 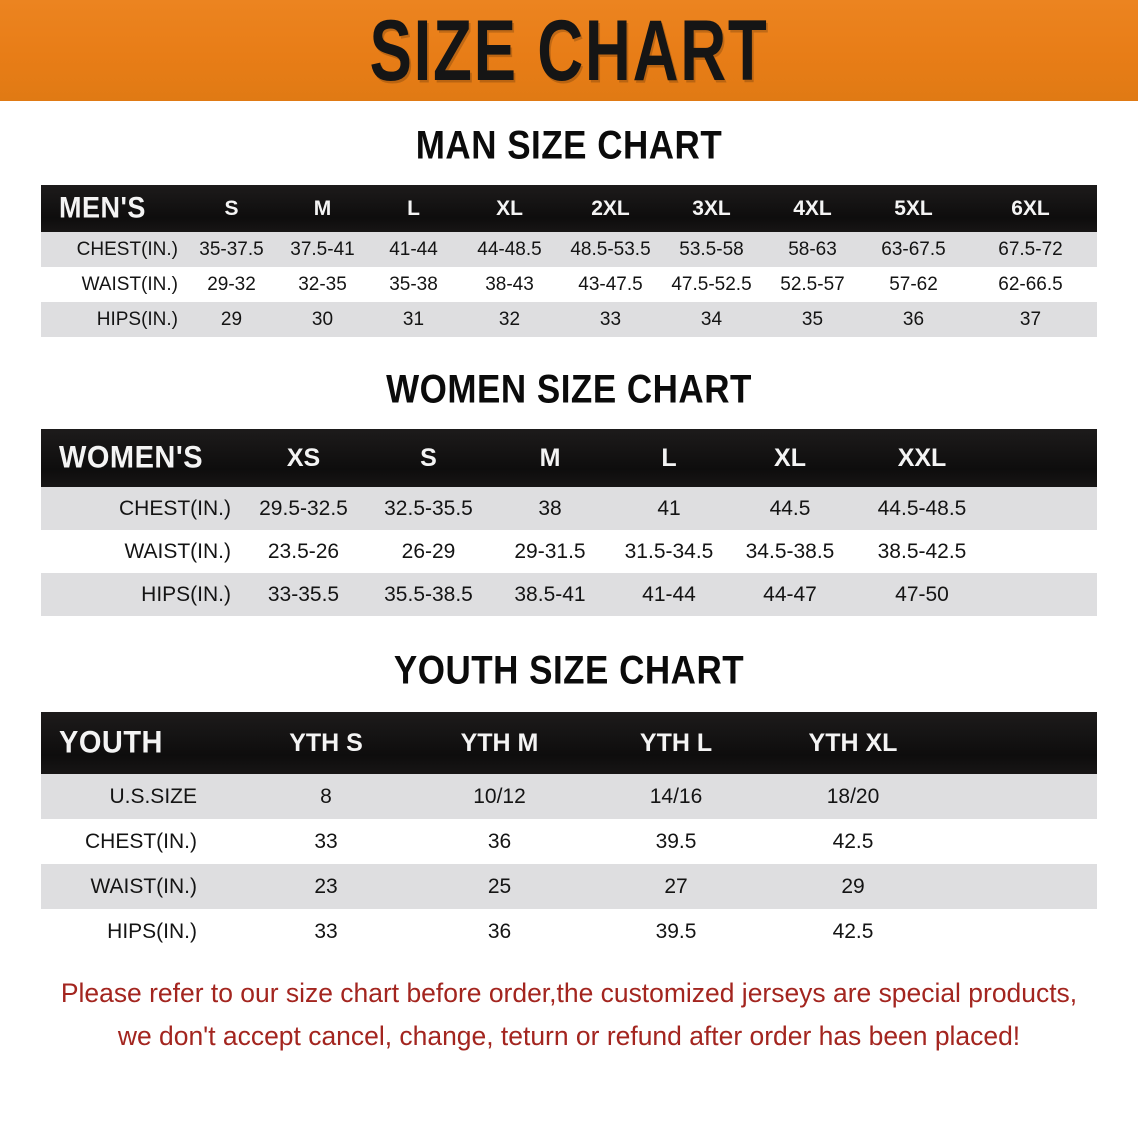 What do you see at coordinates (711, 319) in the screenshot?
I see `man-hips-3xl: 34` at bounding box center [711, 319].